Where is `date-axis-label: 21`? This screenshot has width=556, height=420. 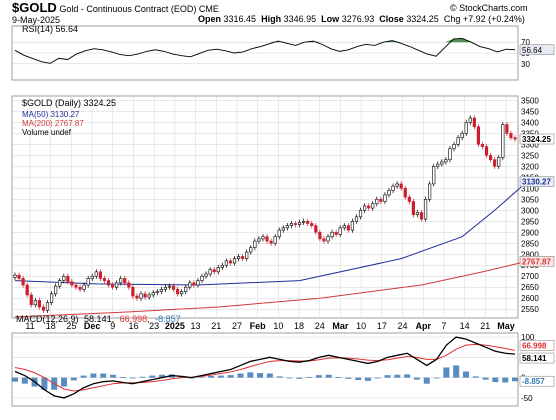 date-axis-label: 21 is located at coordinates (485, 326).